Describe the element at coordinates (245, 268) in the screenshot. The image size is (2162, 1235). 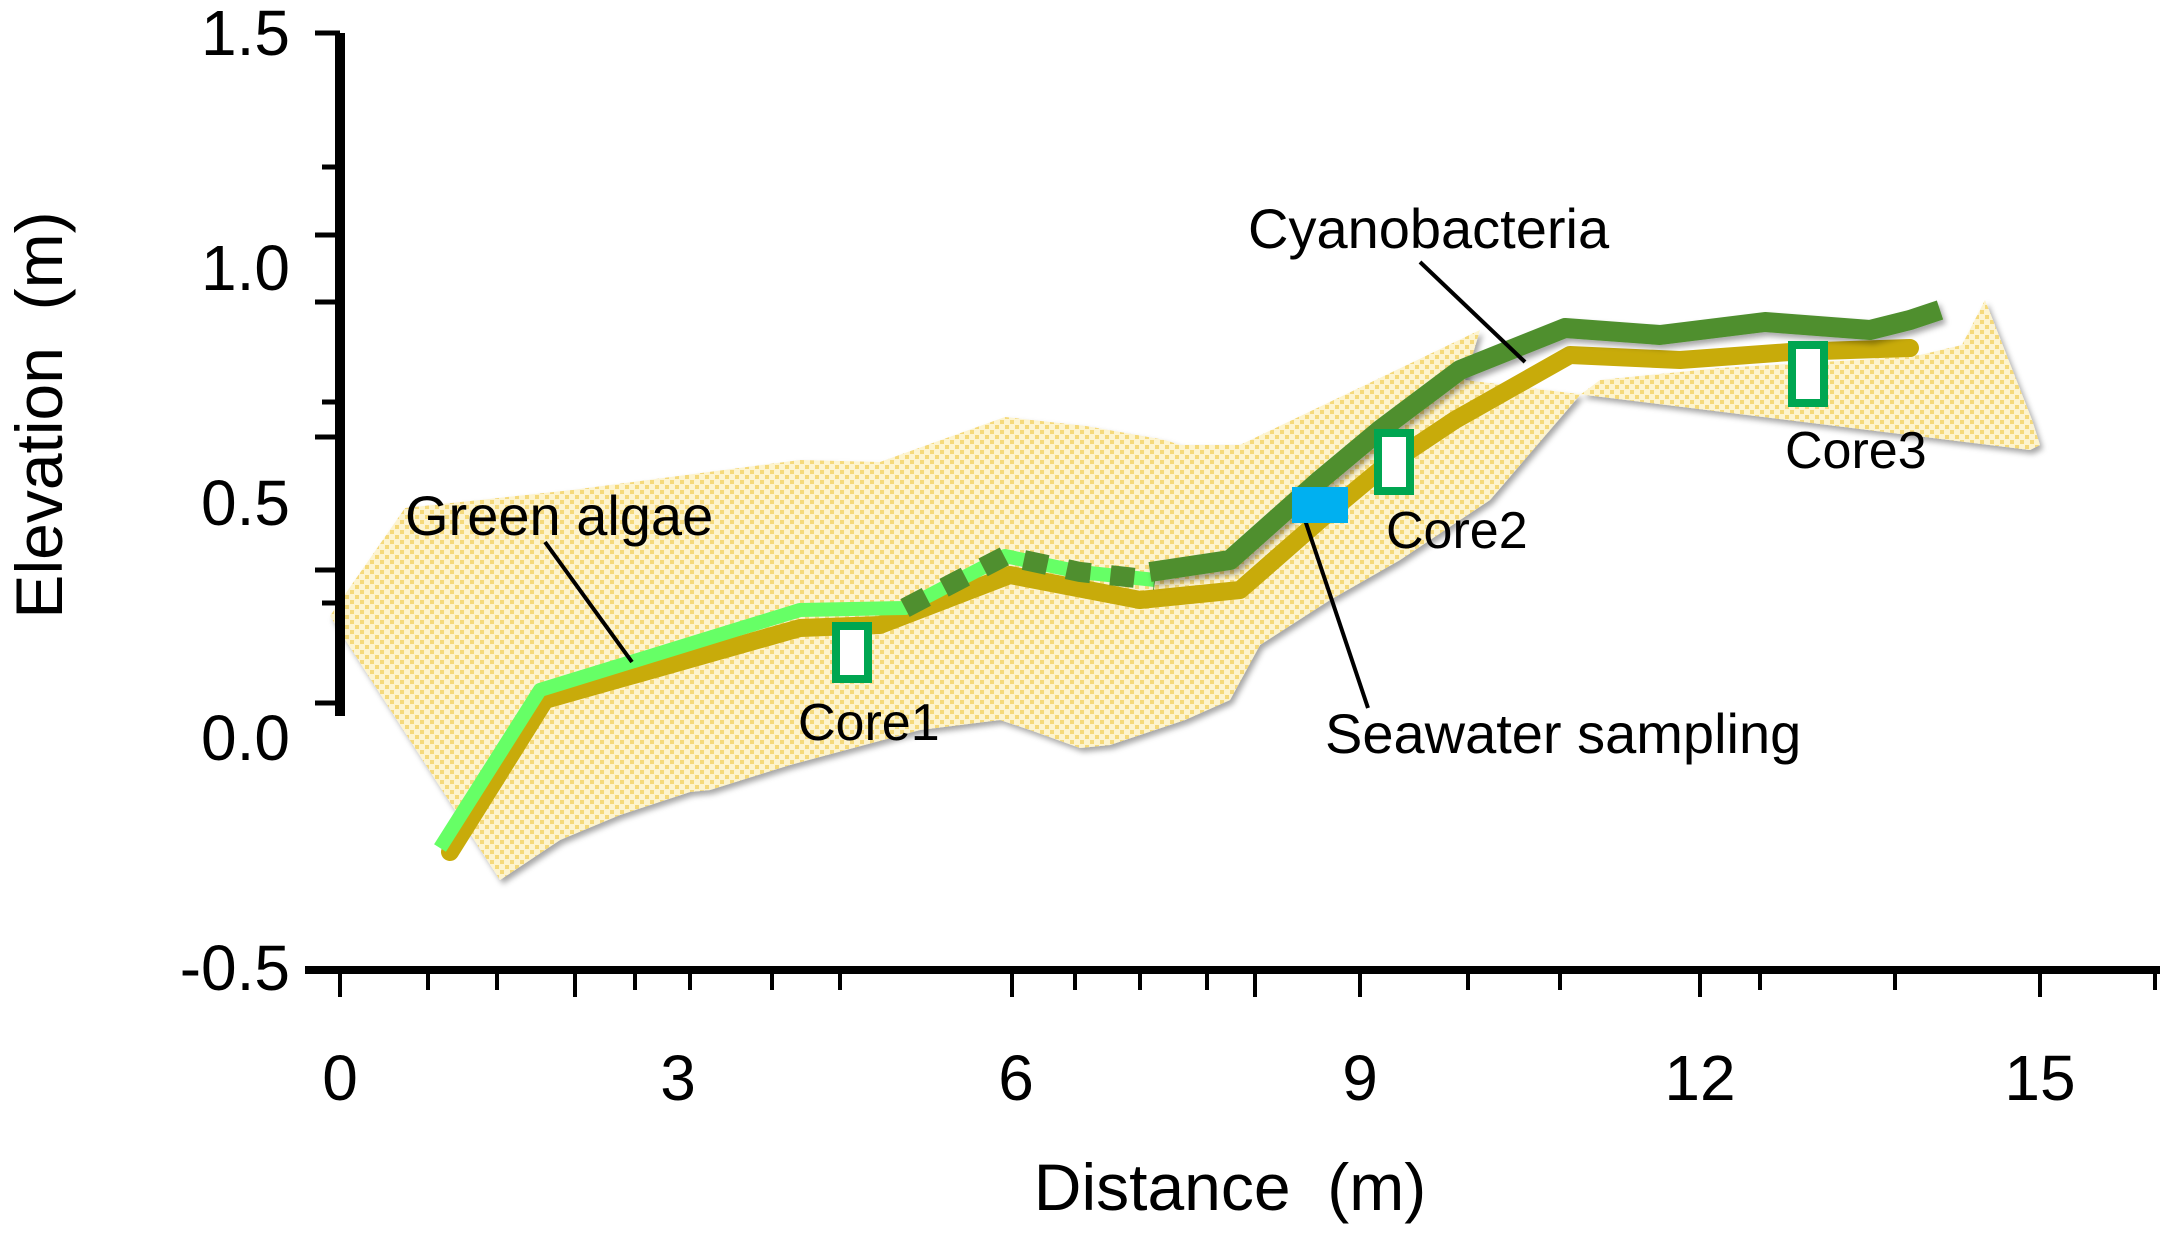
I see `y-tick-label: 1.0` at that location.